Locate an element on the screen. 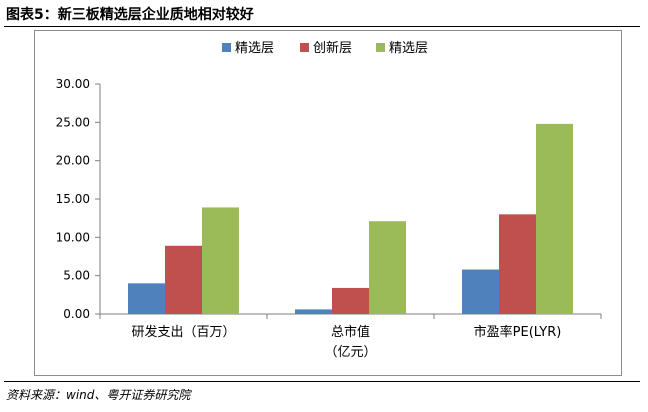  y-tick-label: 0.00 is located at coordinates (76, 314).